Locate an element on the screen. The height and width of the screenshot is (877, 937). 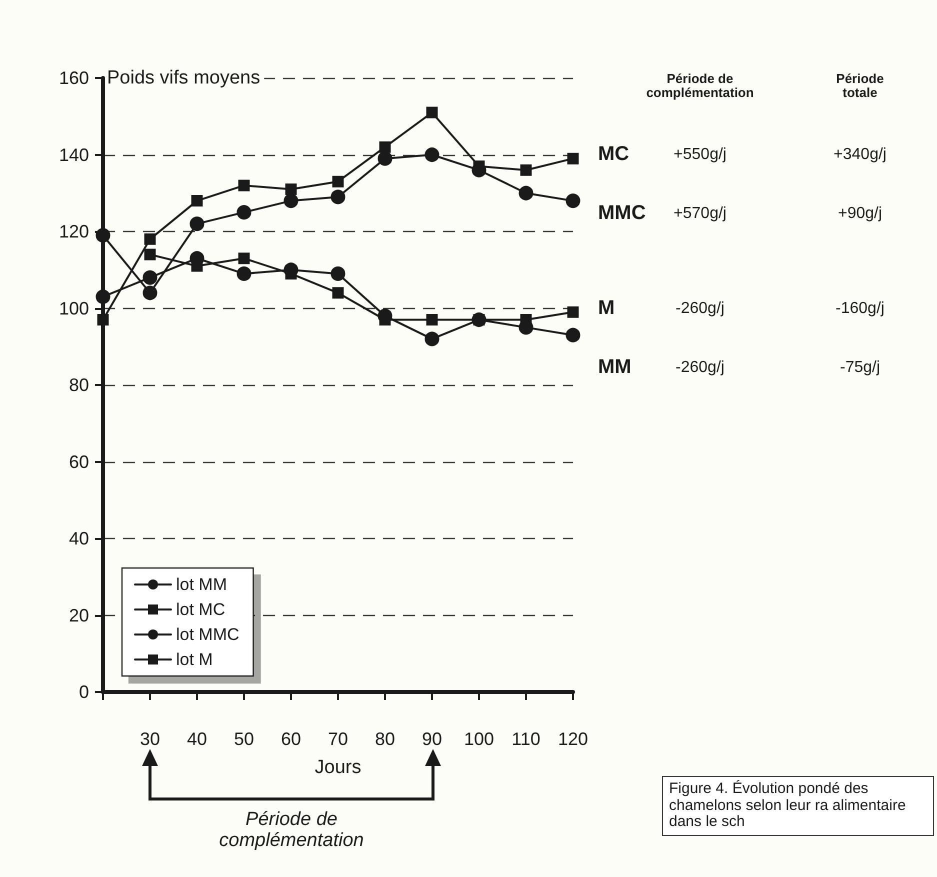
x-tick-label: 90 is located at coordinates (432, 739).